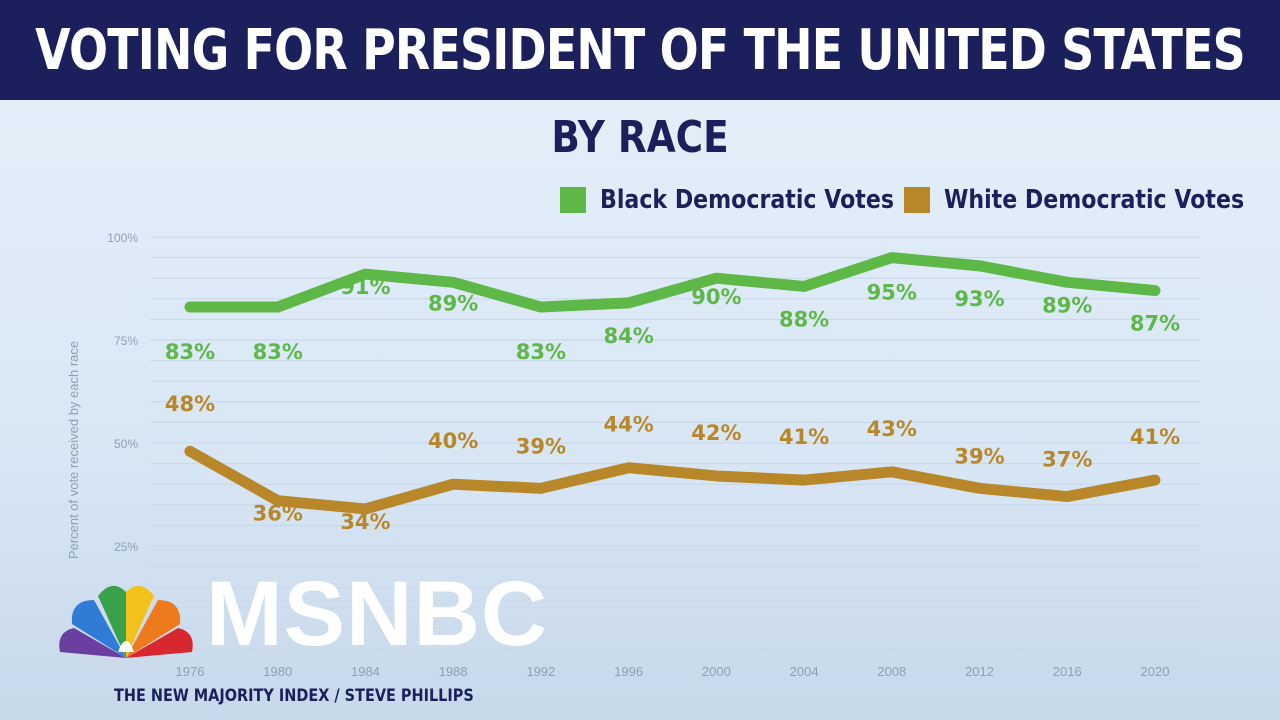  I want to click on data-label: 34%, so click(365, 522).